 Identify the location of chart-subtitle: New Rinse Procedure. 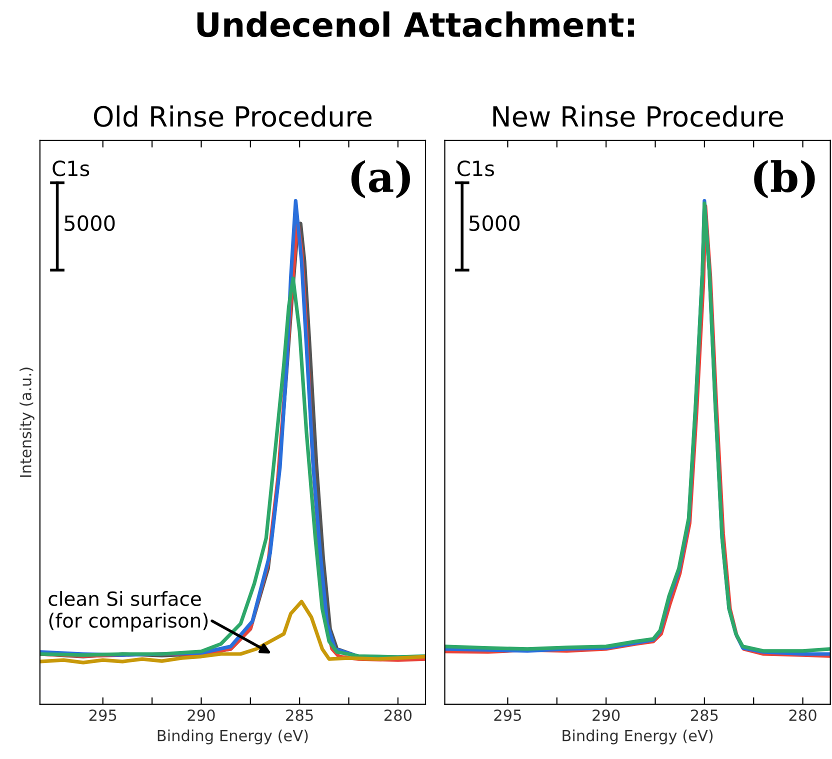
(638, 116).